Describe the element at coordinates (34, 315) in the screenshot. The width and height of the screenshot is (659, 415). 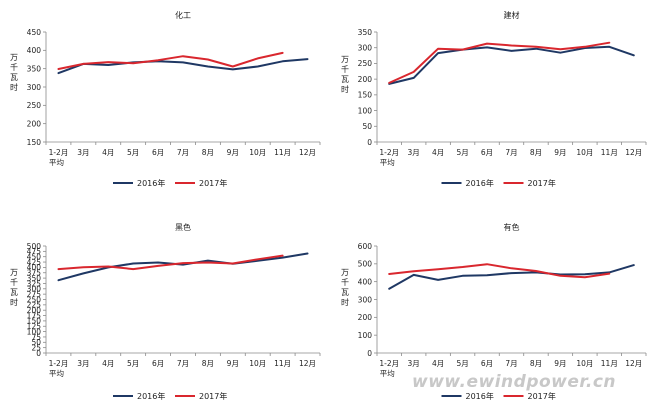
I see `y-tick-label: 175` at that location.